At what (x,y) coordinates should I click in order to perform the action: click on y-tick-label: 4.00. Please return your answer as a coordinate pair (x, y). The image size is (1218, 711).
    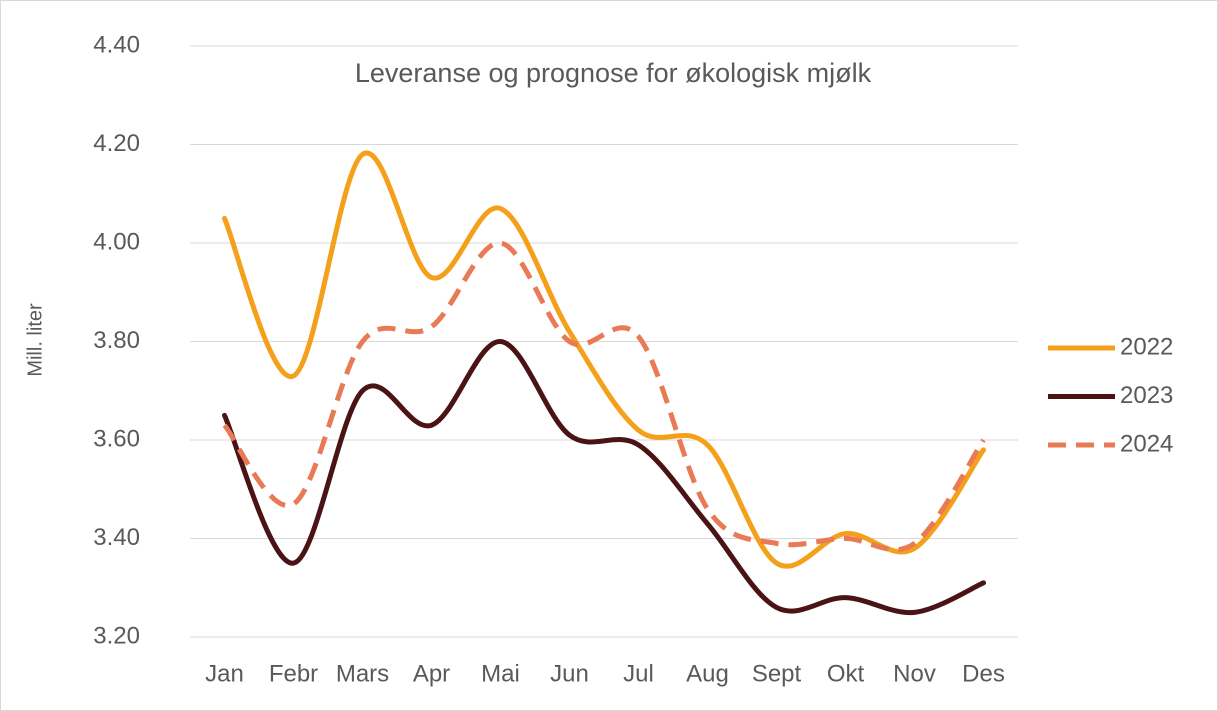
    Looking at the image, I should click on (116, 241).